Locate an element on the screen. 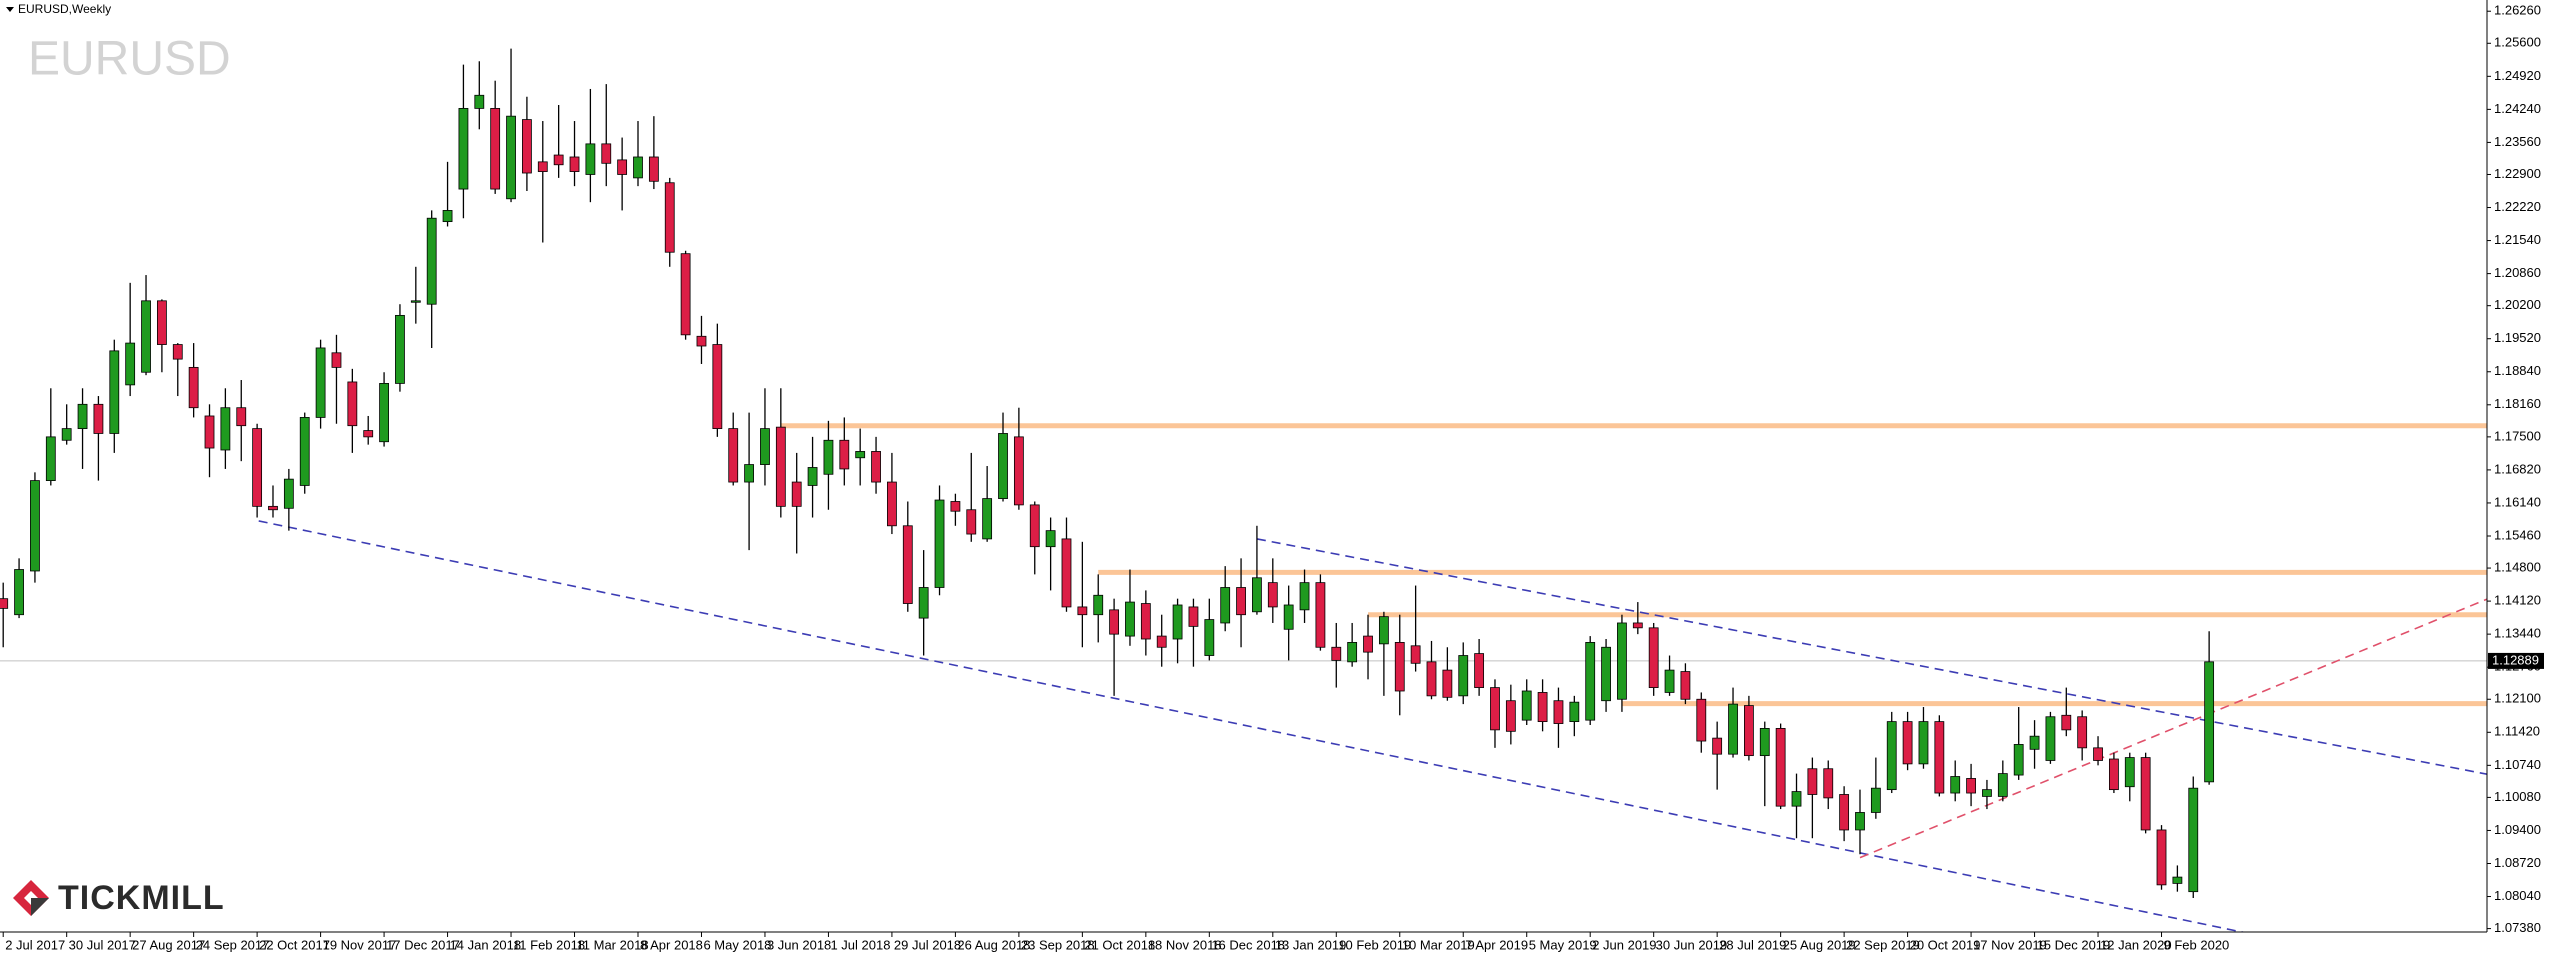 The width and height of the screenshot is (2556, 960). x-tick-label: 12 Jan 2020 is located at coordinates (2136, 944).